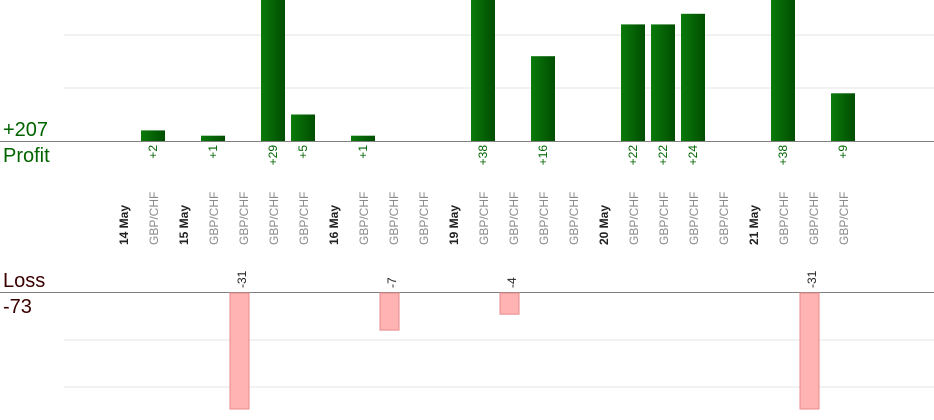 The width and height of the screenshot is (934, 420). Describe the element at coordinates (303, 152) in the screenshot. I see `profit-value-label: +5` at that location.